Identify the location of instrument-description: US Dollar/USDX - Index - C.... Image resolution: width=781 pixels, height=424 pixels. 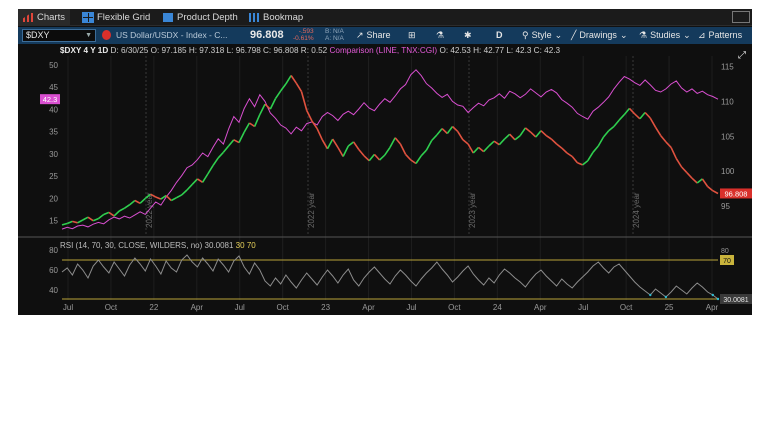
(172, 35).